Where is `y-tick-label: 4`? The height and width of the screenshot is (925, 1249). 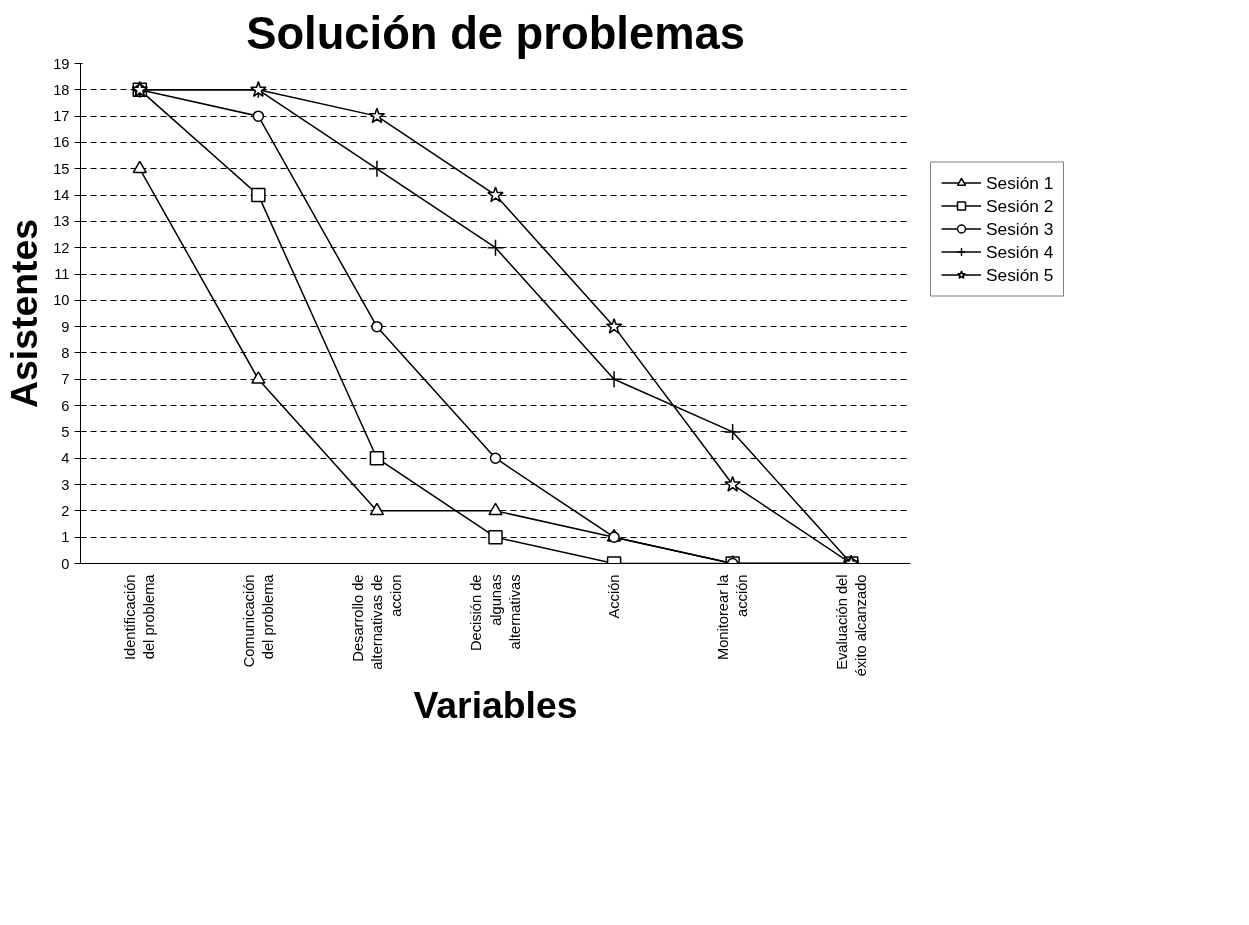 y-tick-label: 4 is located at coordinates (65, 458).